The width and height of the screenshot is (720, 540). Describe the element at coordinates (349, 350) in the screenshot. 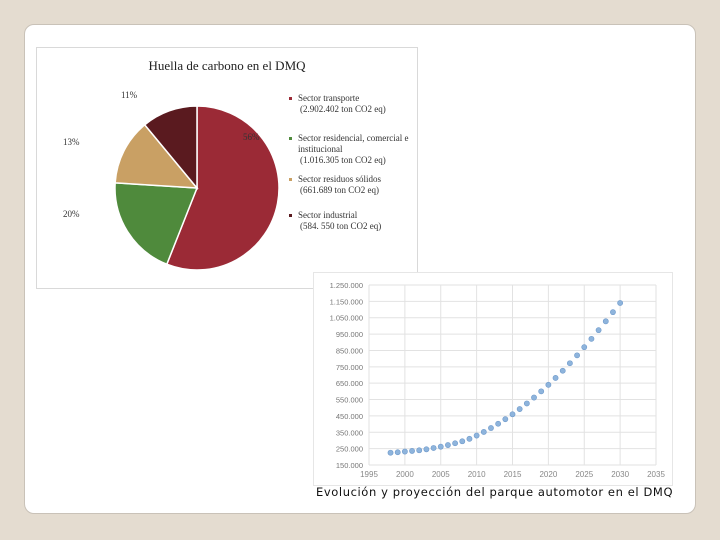

I see `y-tick-label: 850.000` at that location.